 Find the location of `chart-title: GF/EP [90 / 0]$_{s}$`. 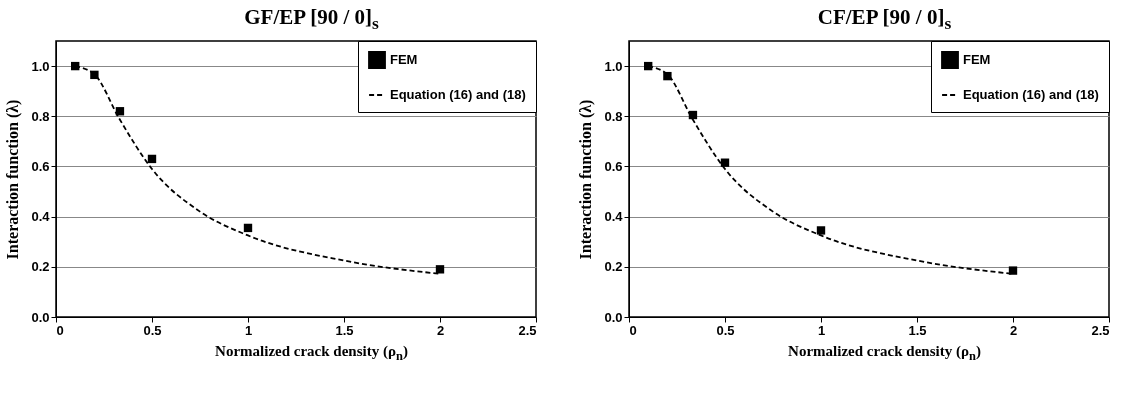

chart-title: GF/EP [90 / 0]$_{s}$ is located at coordinates (311, 20).